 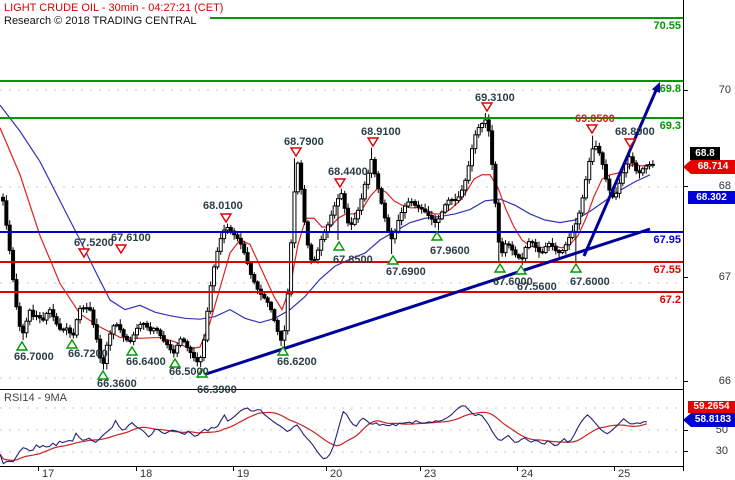 I want to click on y-axis-label: 70, so click(x=724, y=90).